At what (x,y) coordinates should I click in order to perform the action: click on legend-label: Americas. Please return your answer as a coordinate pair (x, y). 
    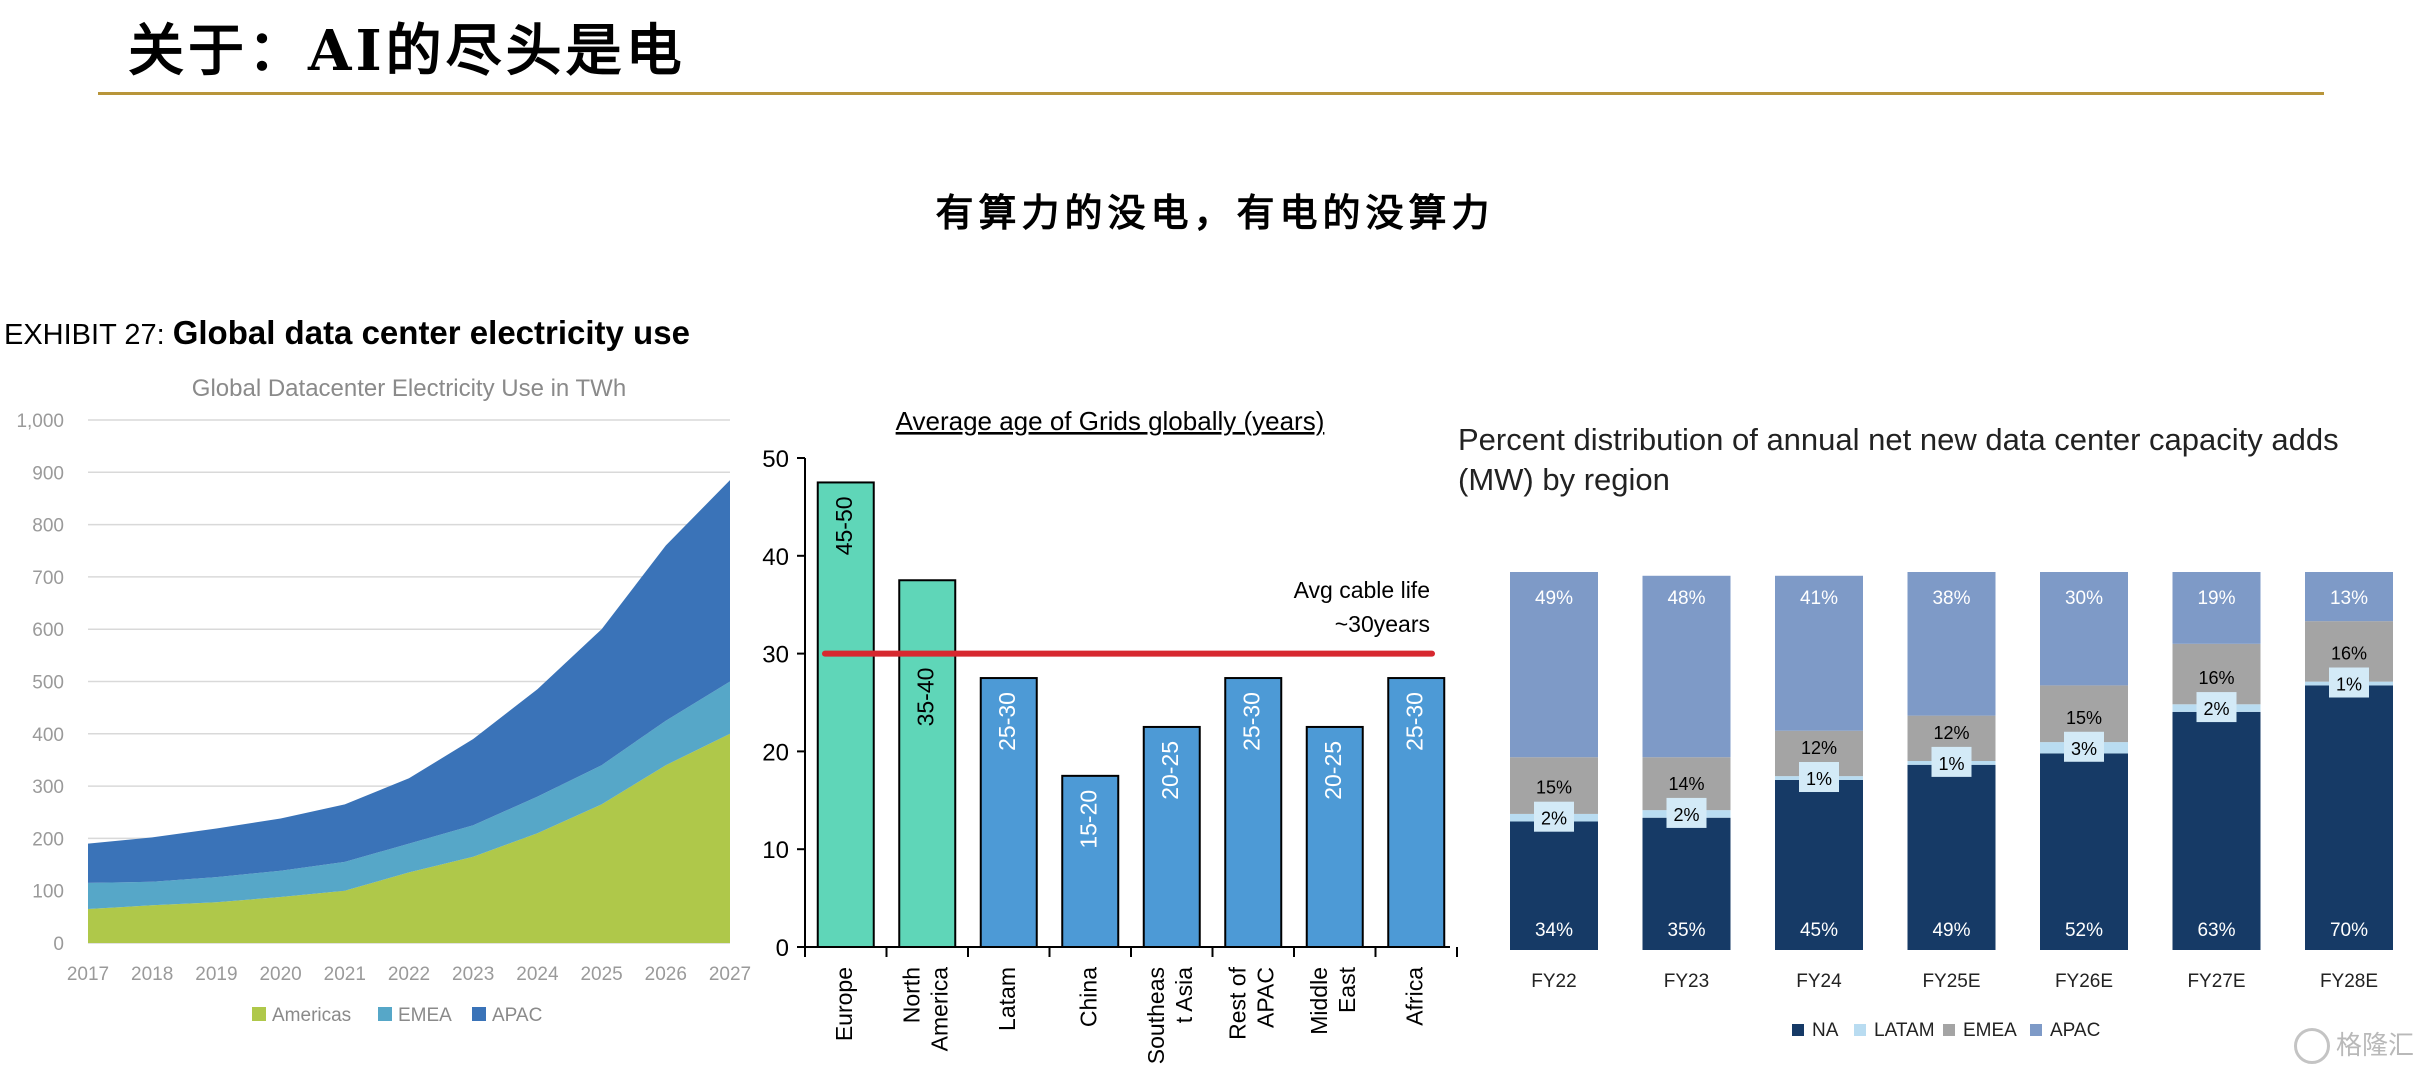
    Looking at the image, I should click on (311, 1015).